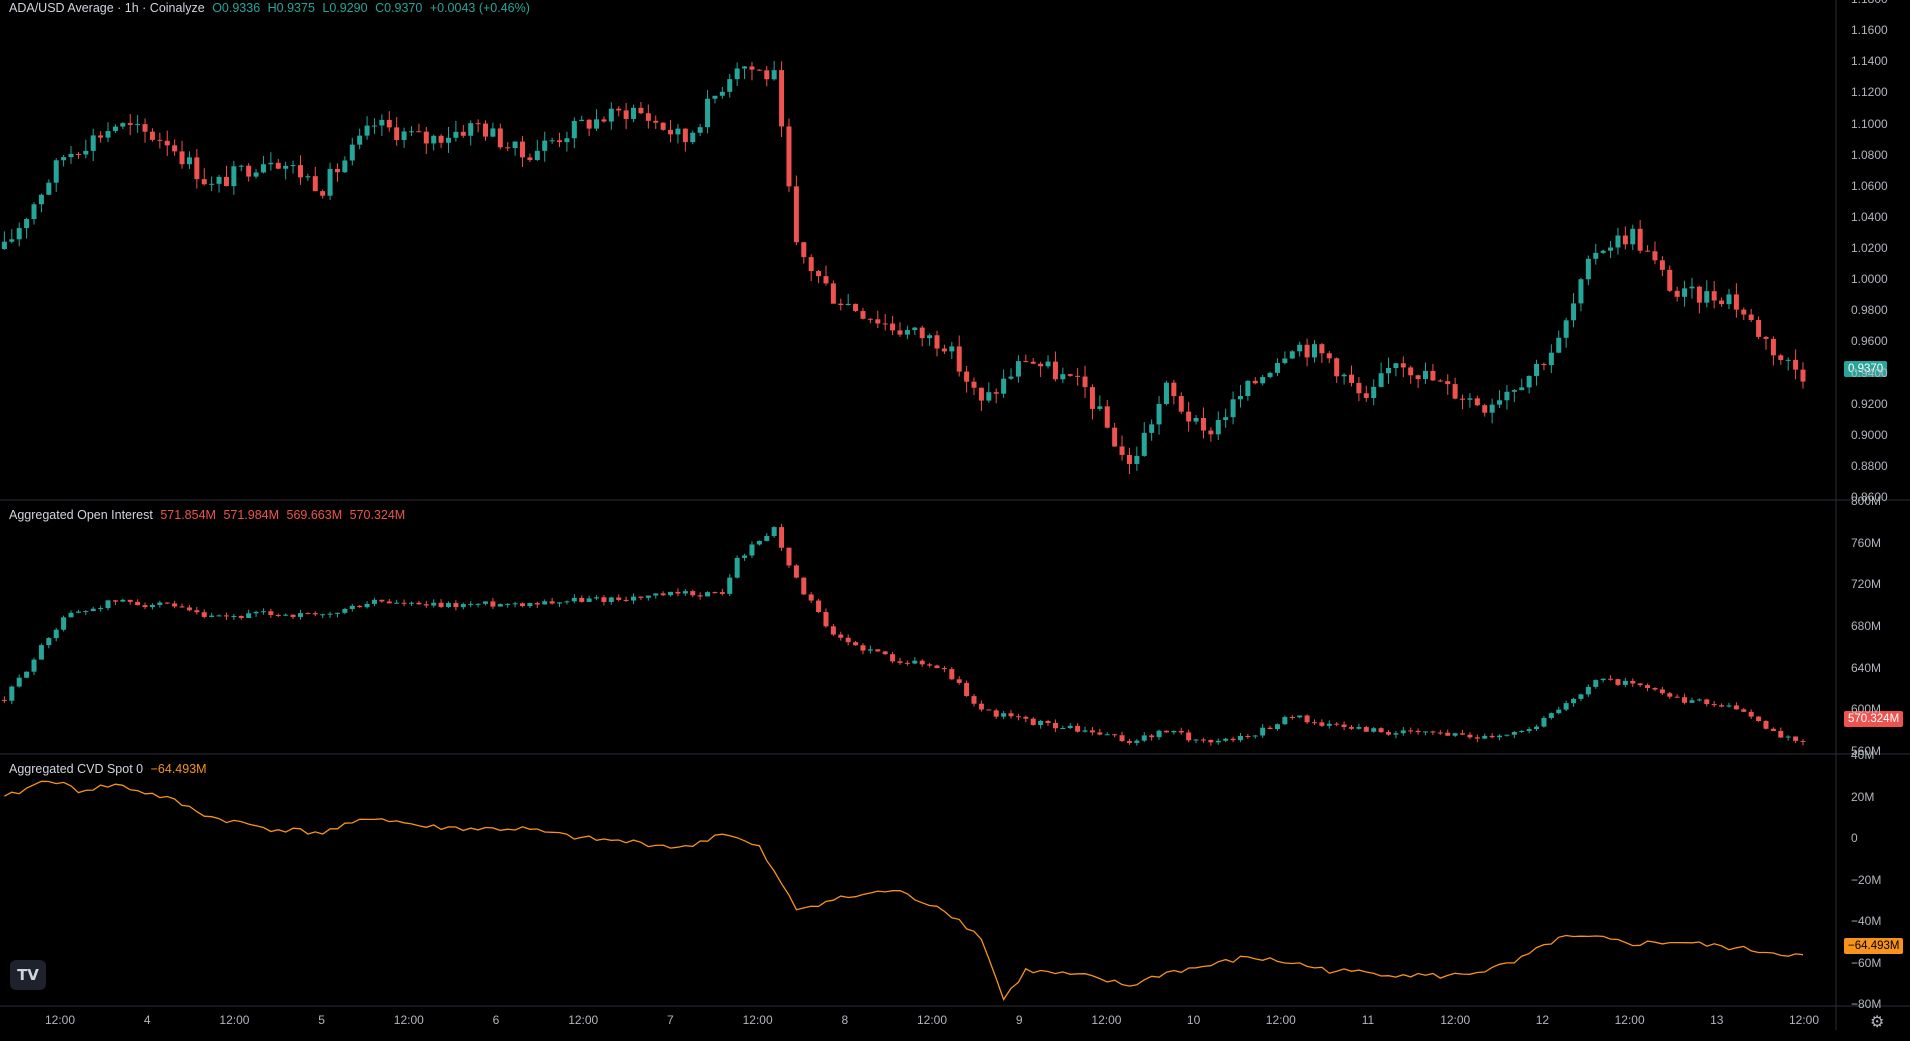 The width and height of the screenshot is (1910, 1041). What do you see at coordinates (1863, 755) in the screenshot?
I see `cvd-y-tick: 40M` at bounding box center [1863, 755].